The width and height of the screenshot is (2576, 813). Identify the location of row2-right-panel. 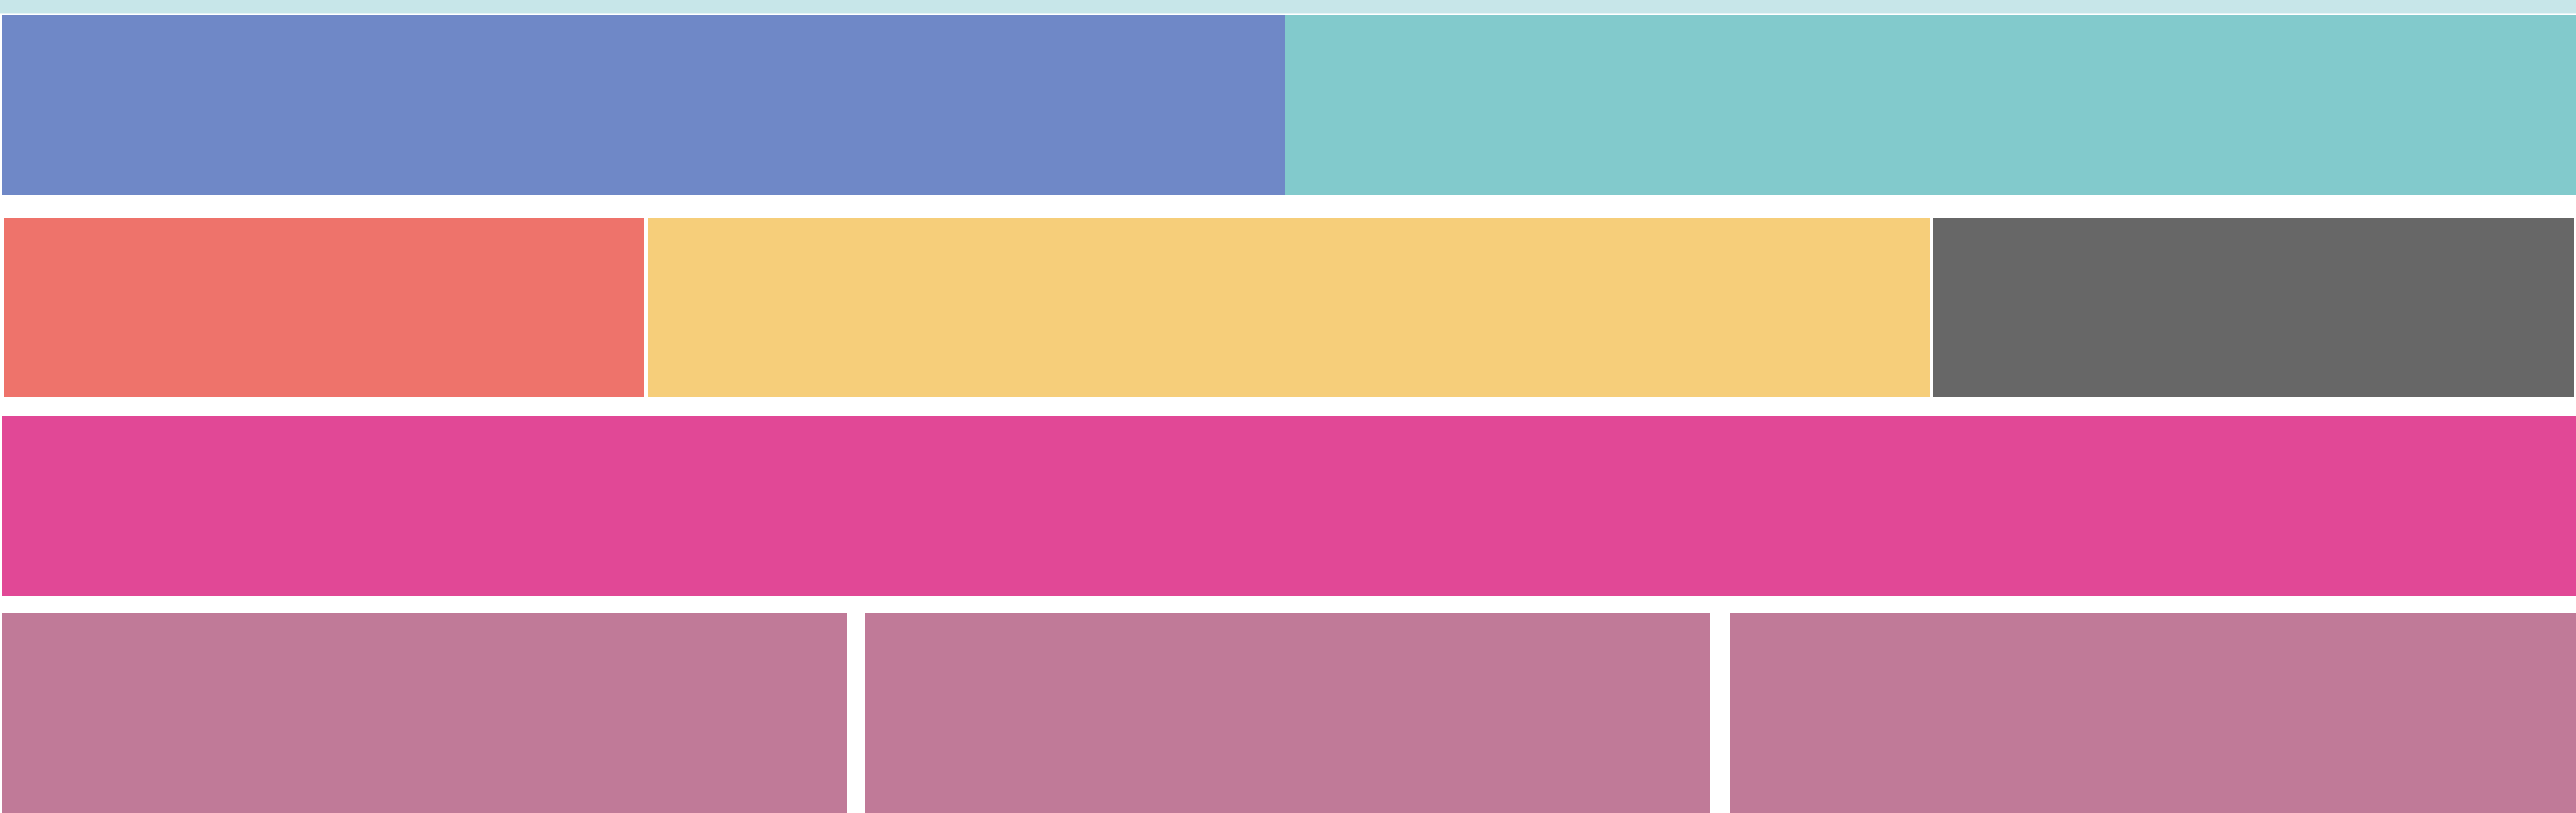
(2253, 307).